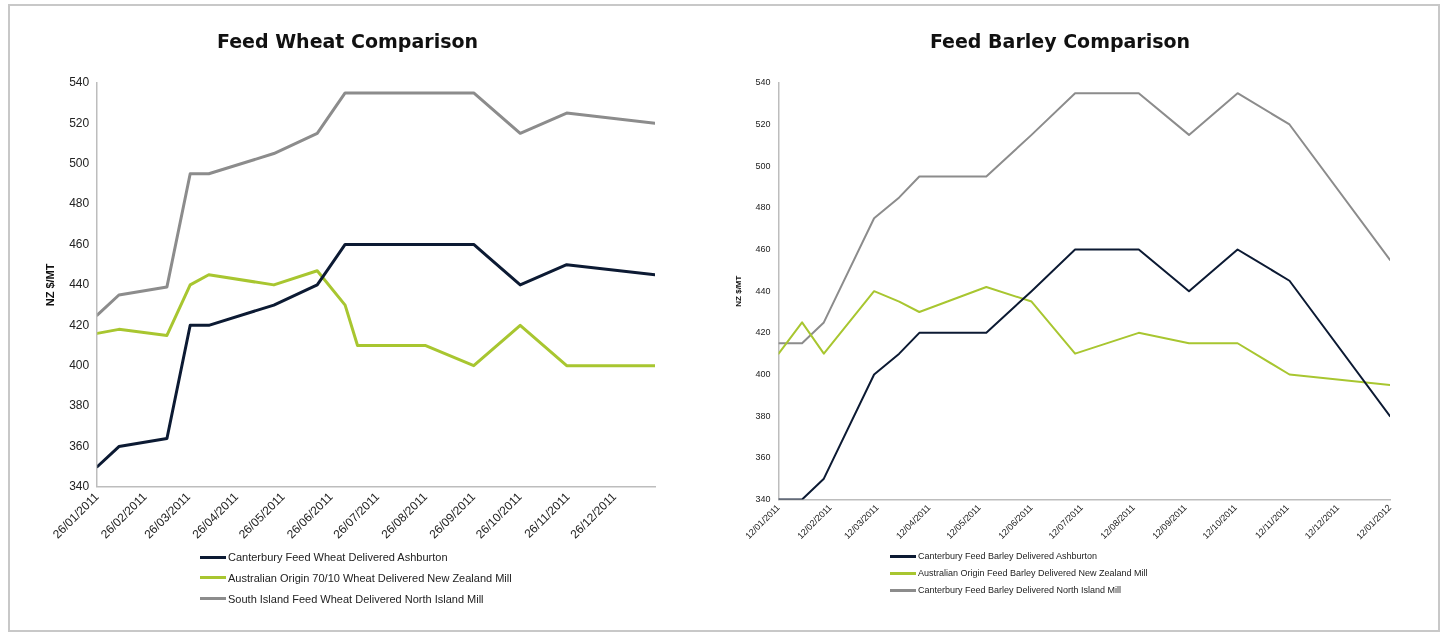 The width and height of the screenshot is (1451, 637). I want to click on legend-label: South Island Feed Wheat Delivered North Island Mill, so click(356, 598).